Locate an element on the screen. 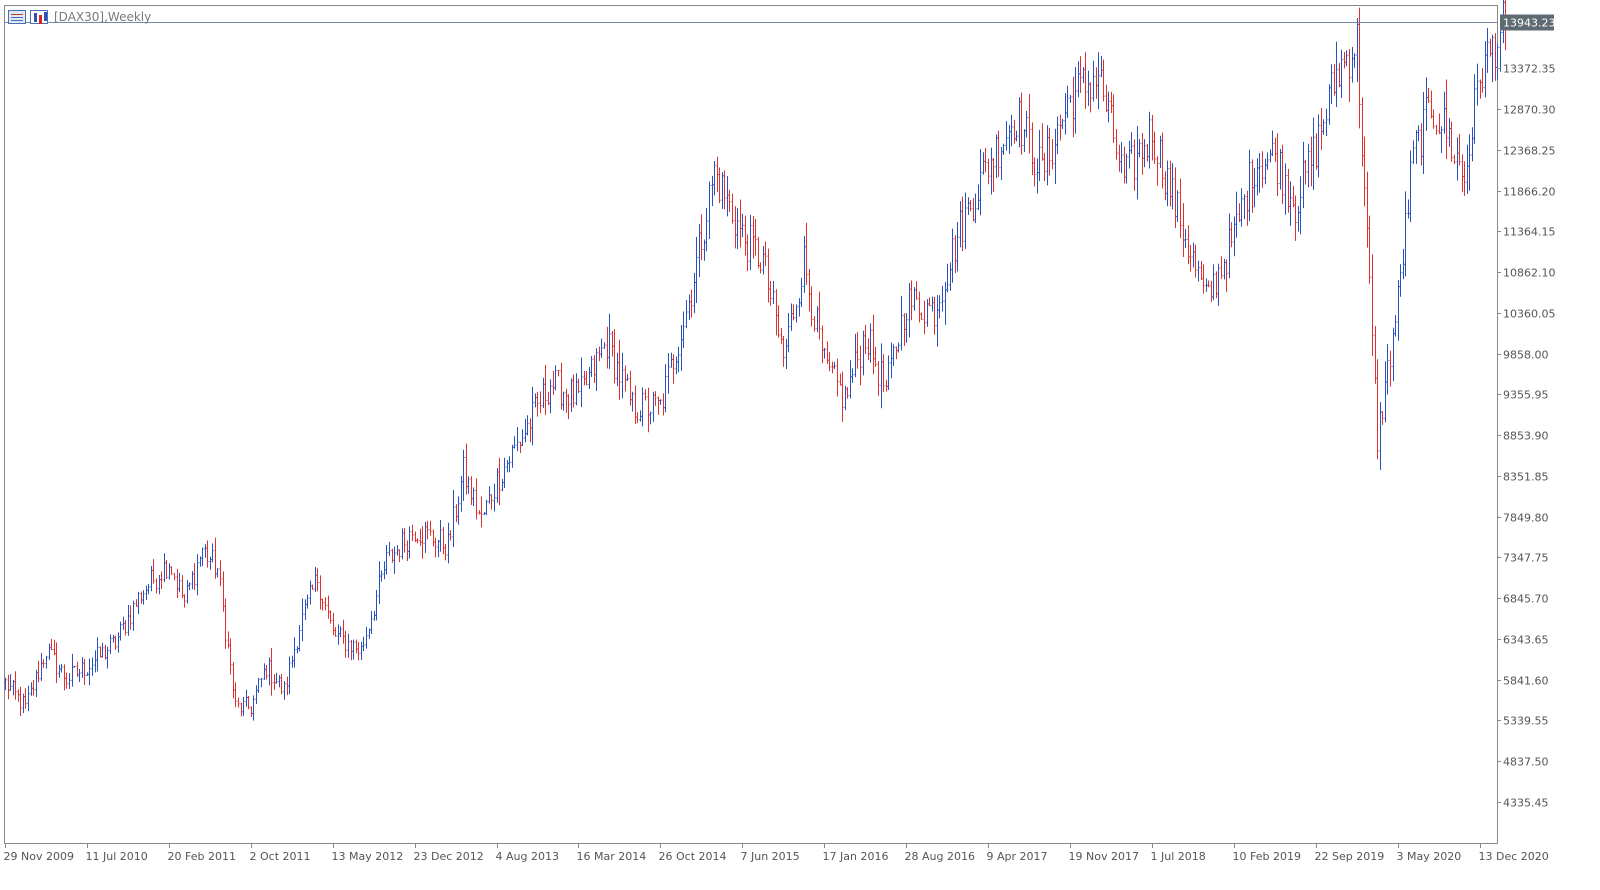 This screenshot has width=1600, height=890. y-tick-label: 9858.00 is located at coordinates (1526, 355).